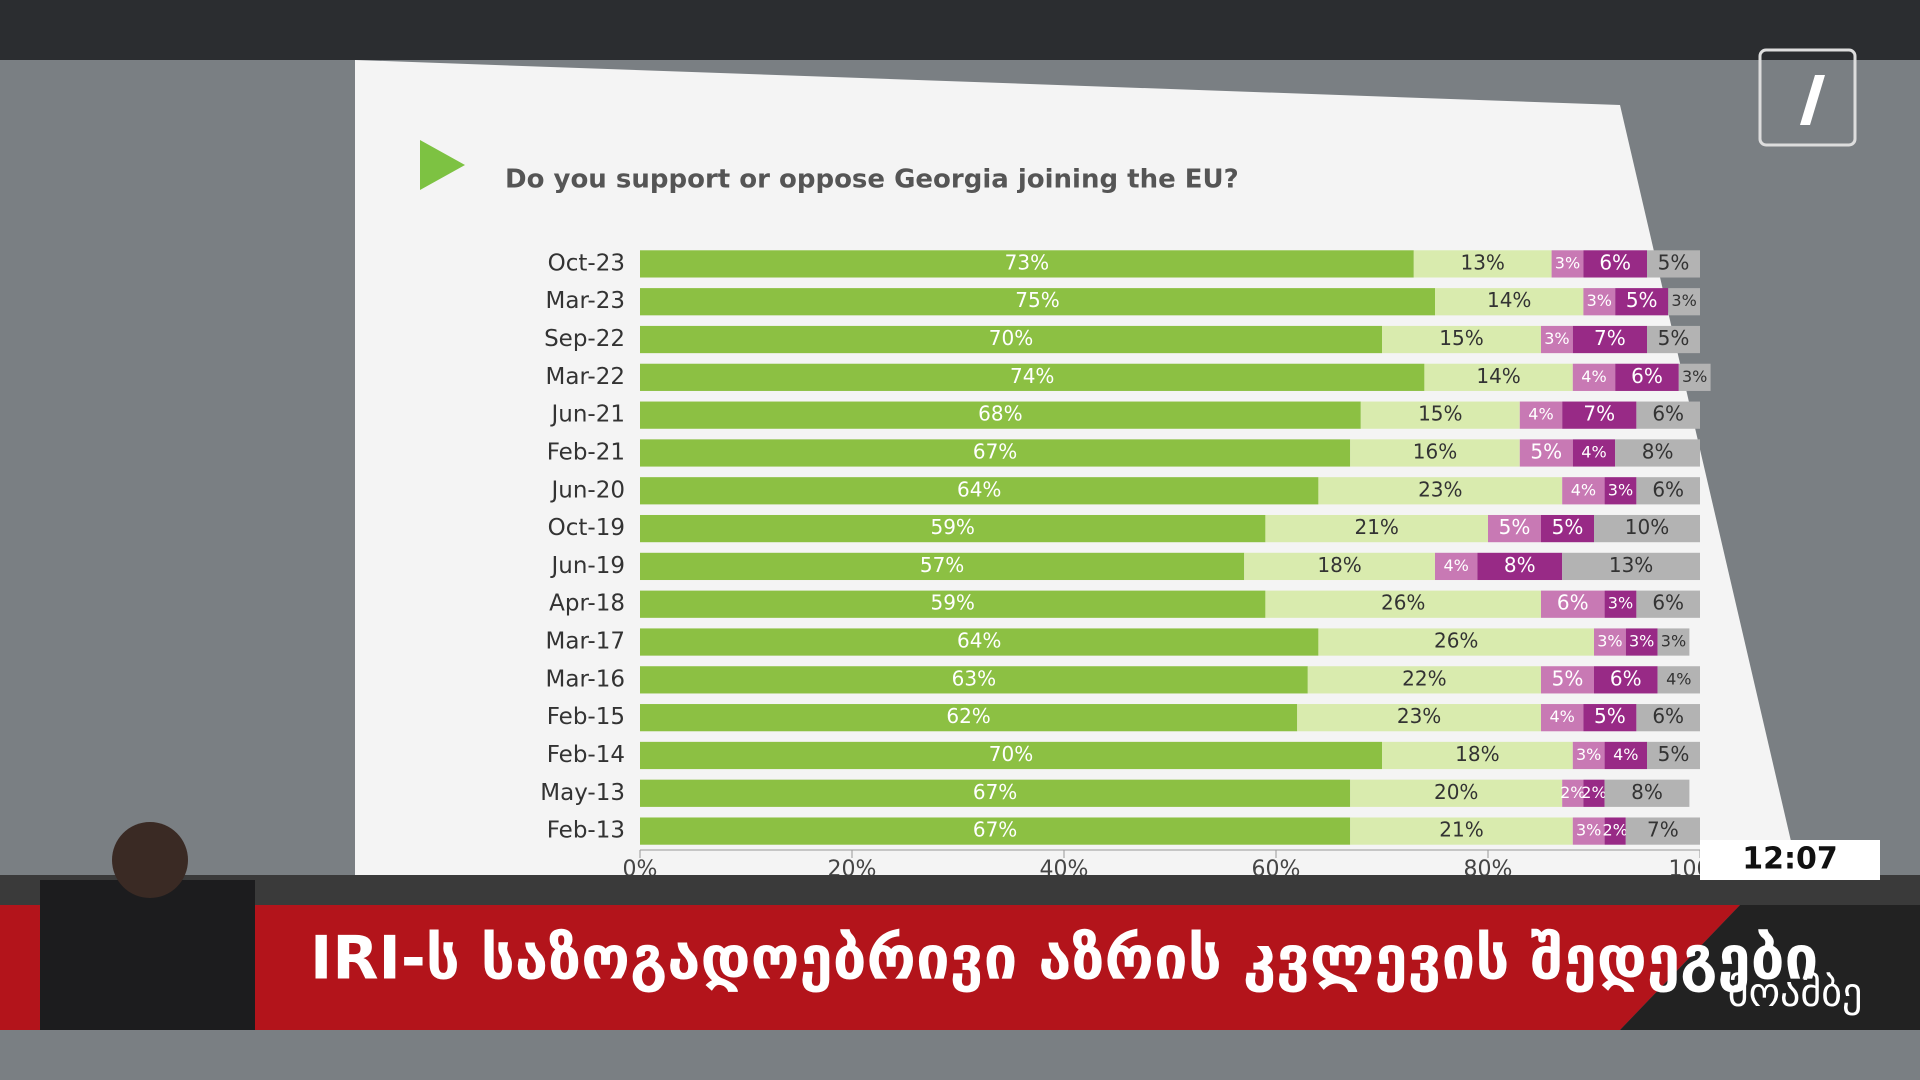 This screenshot has width=1920, height=1080. Describe the element at coordinates (1000, 414) in the screenshot. I see `value-label: 68%` at that location.